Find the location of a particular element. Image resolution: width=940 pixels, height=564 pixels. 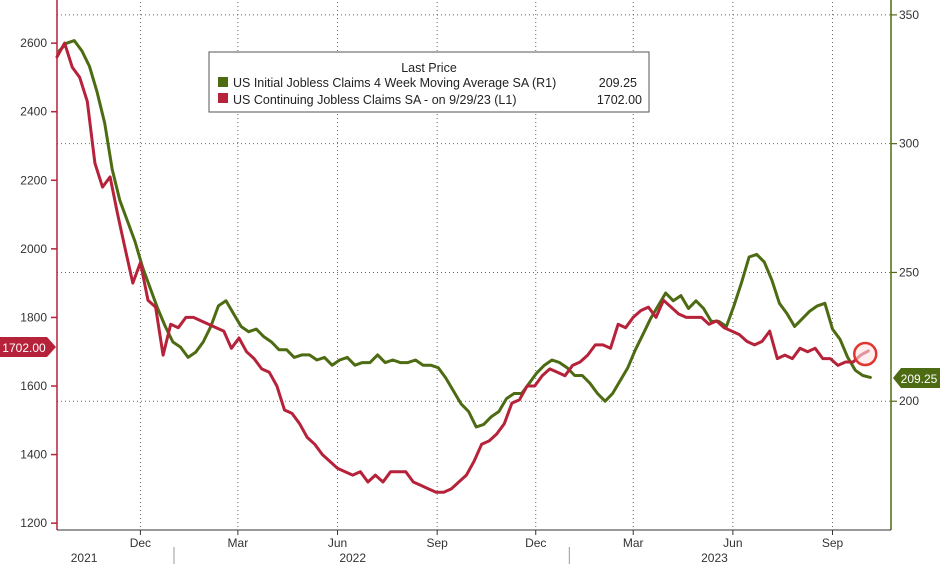

x-axis-year-label: 2021 is located at coordinates (84, 557).